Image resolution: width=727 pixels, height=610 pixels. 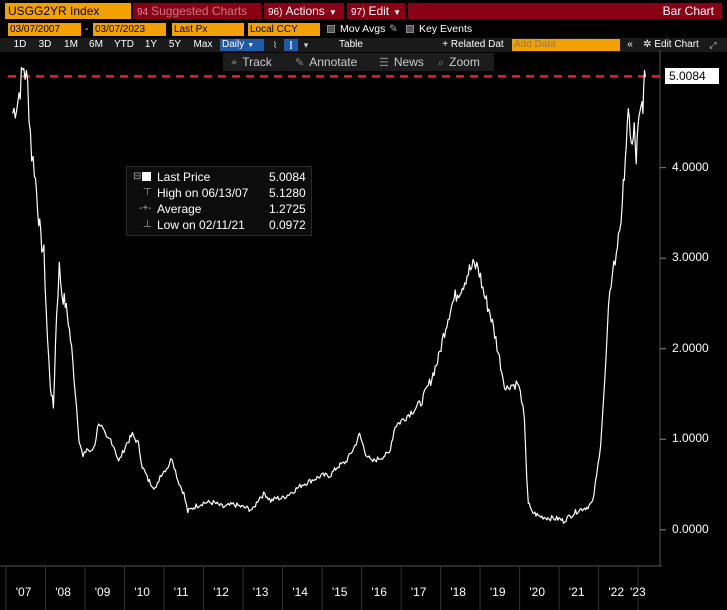 I want to click on ticker-input: USGG2YR Index, so click(x=68, y=11).